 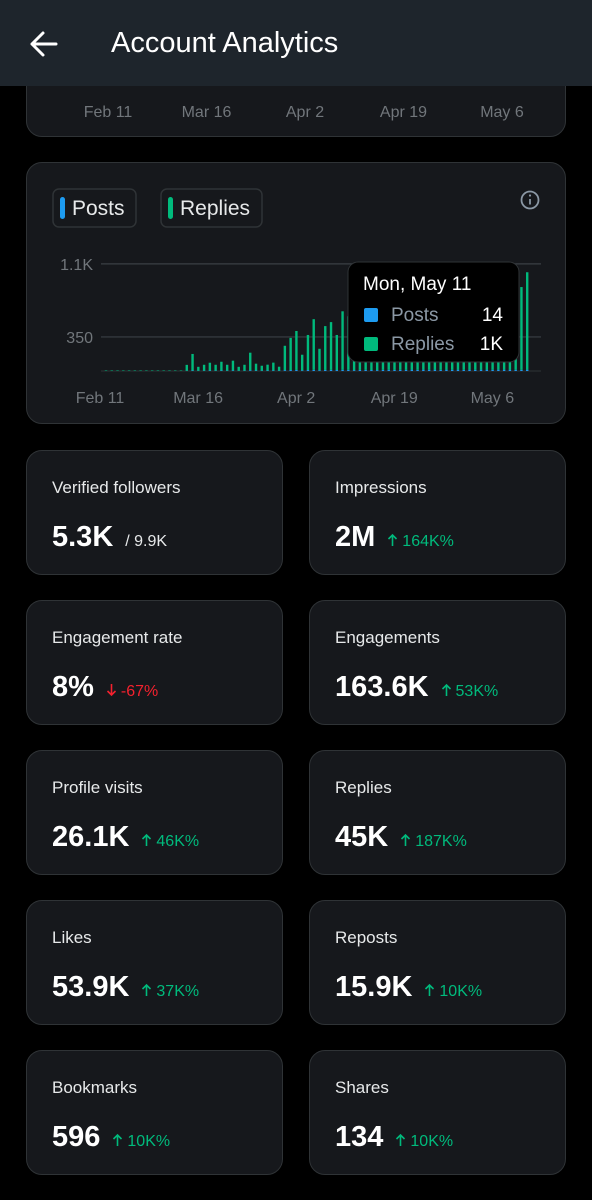 I want to click on metric-card: Replies 45K 187K%, so click(x=437, y=812).